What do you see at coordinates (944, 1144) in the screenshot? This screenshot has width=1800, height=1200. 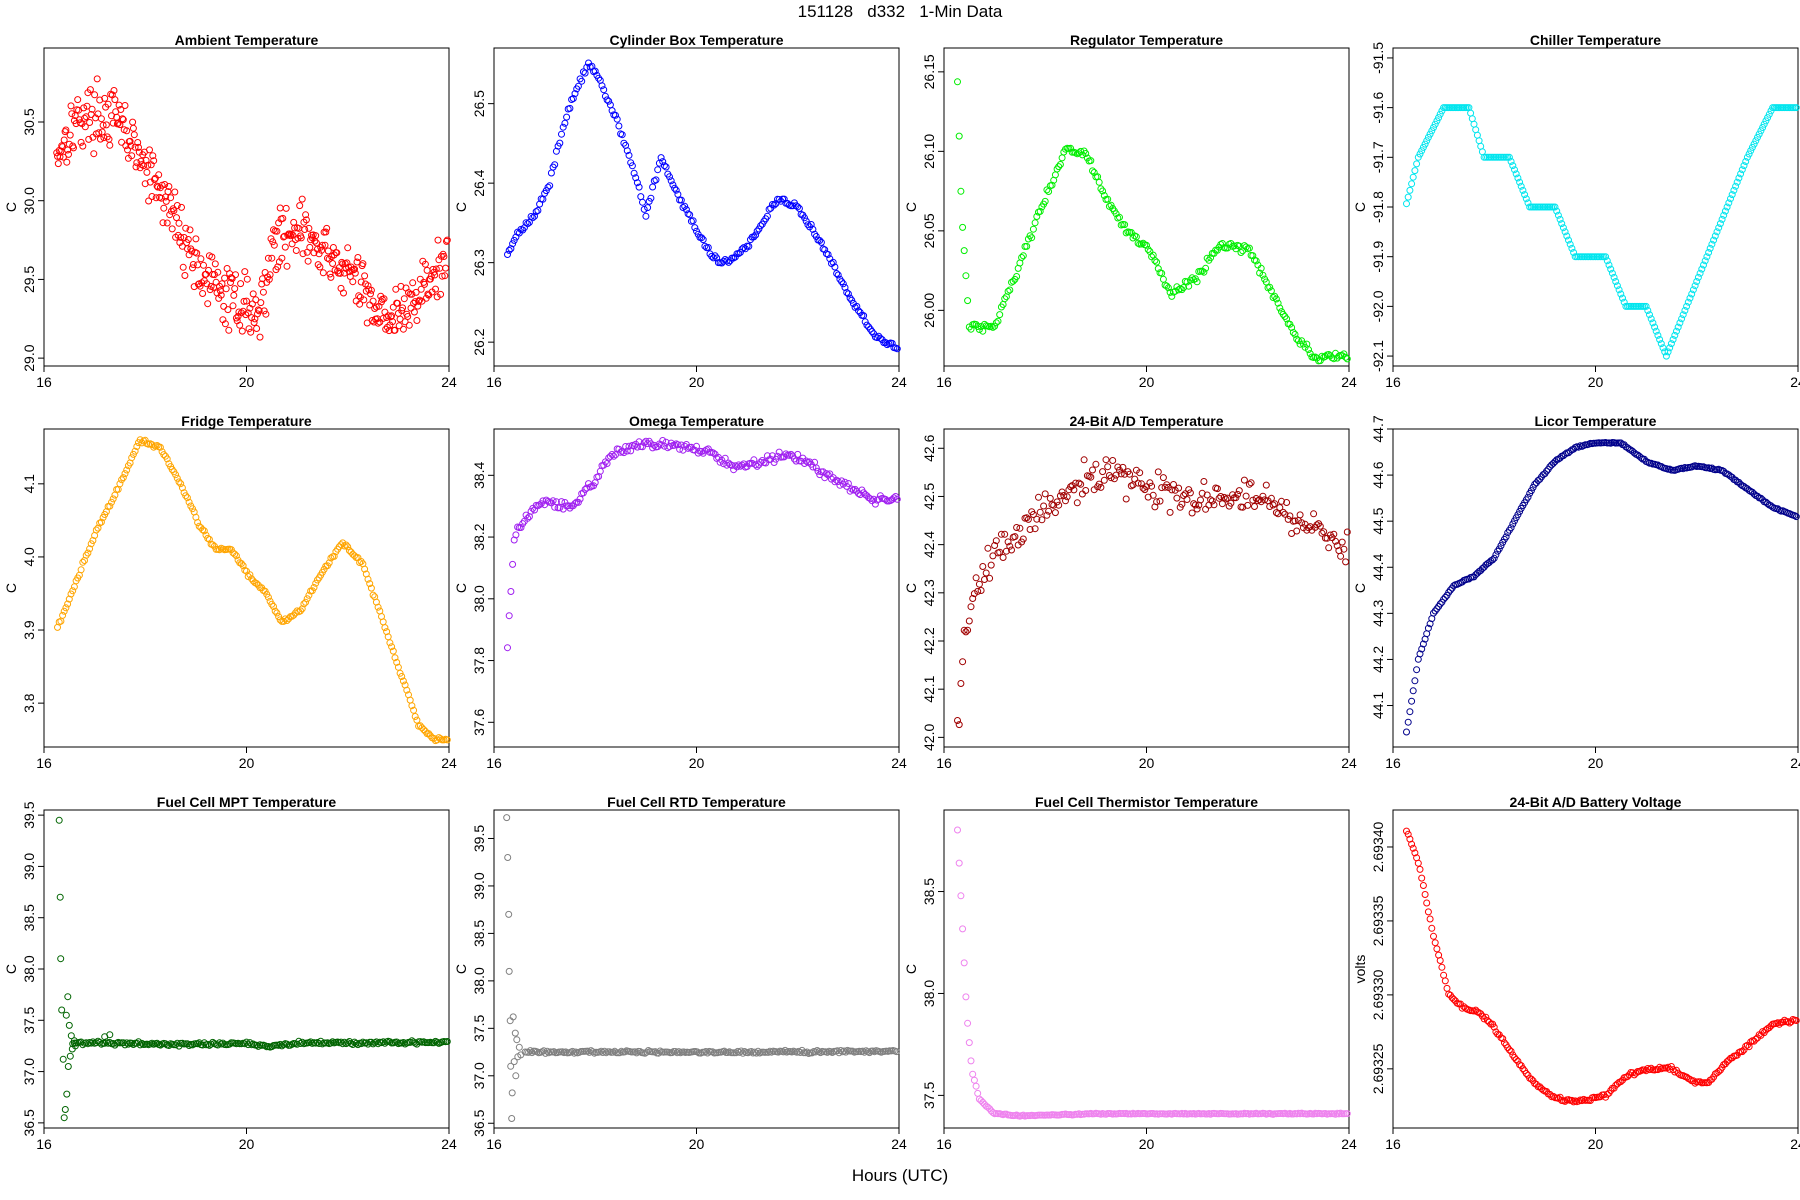 I see `x-tick-label: 16` at bounding box center [944, 1144].